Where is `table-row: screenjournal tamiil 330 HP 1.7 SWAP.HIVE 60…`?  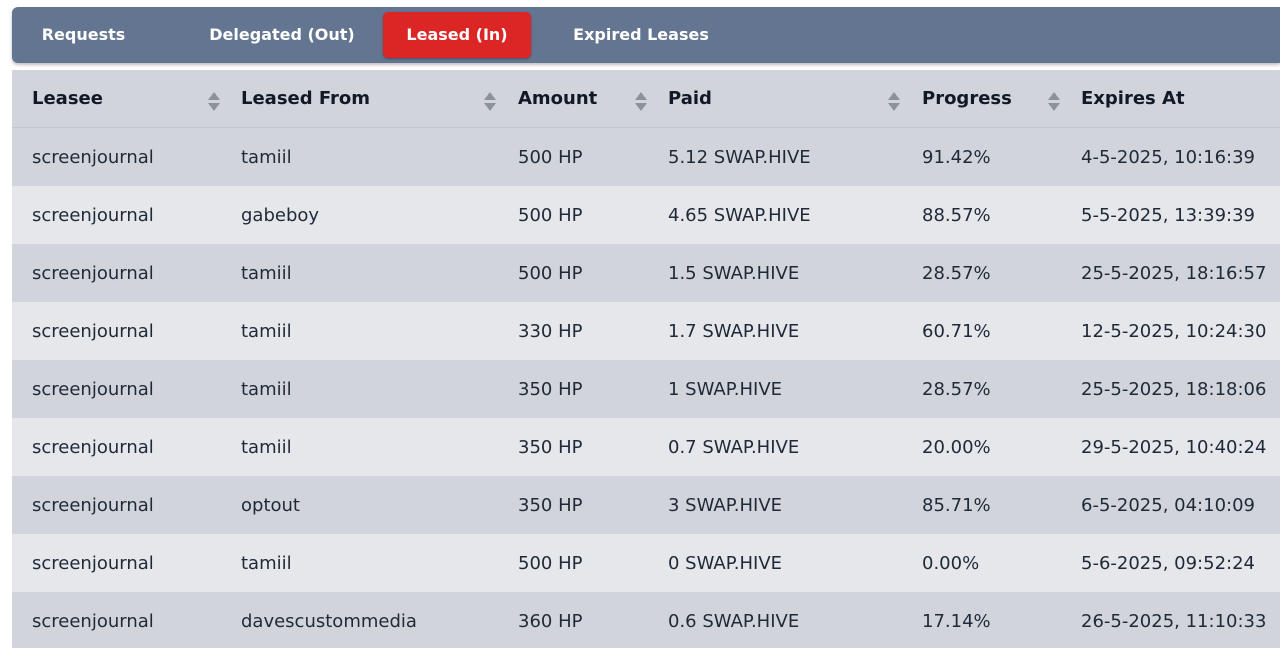
table-row: screenjournal tamiil 330 HP 1.7 SWAP.HIVE 60… is located at coordinates (646, 331).